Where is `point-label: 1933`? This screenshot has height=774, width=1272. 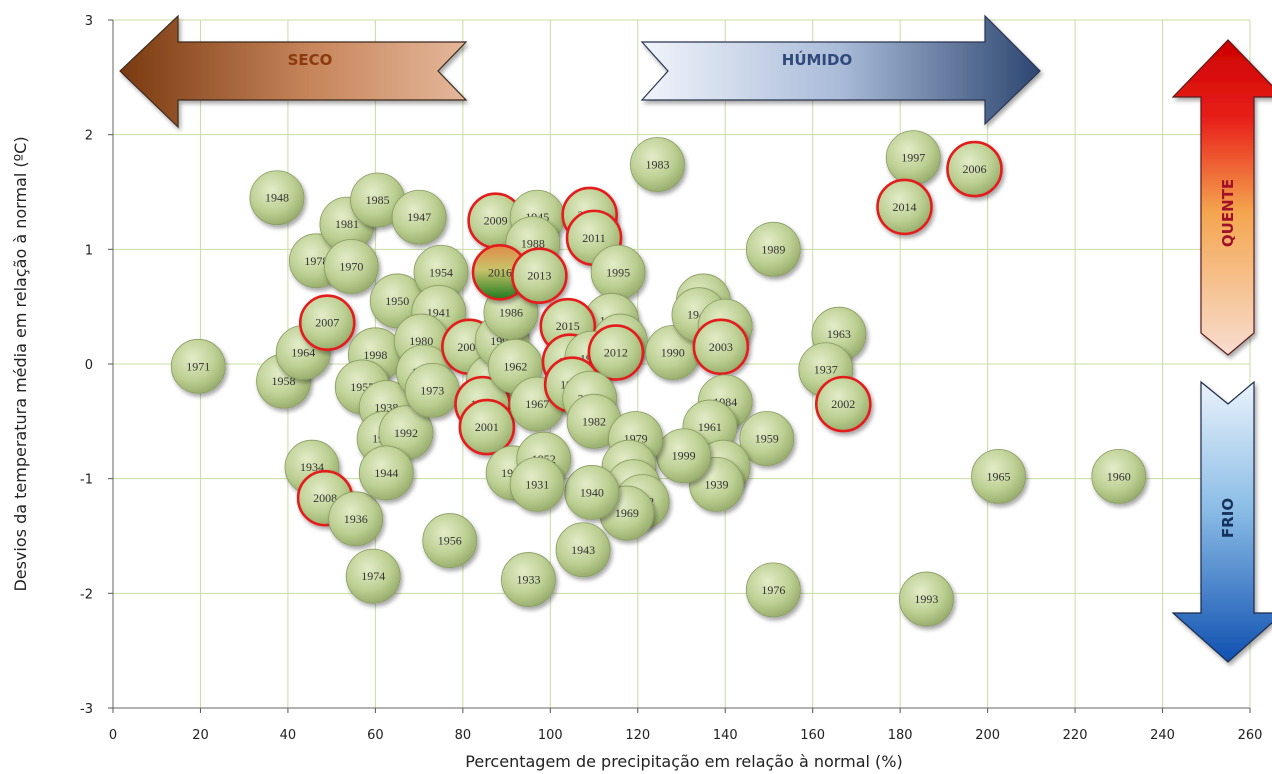 point-label: 1933 is located at coordinates (528, 580).